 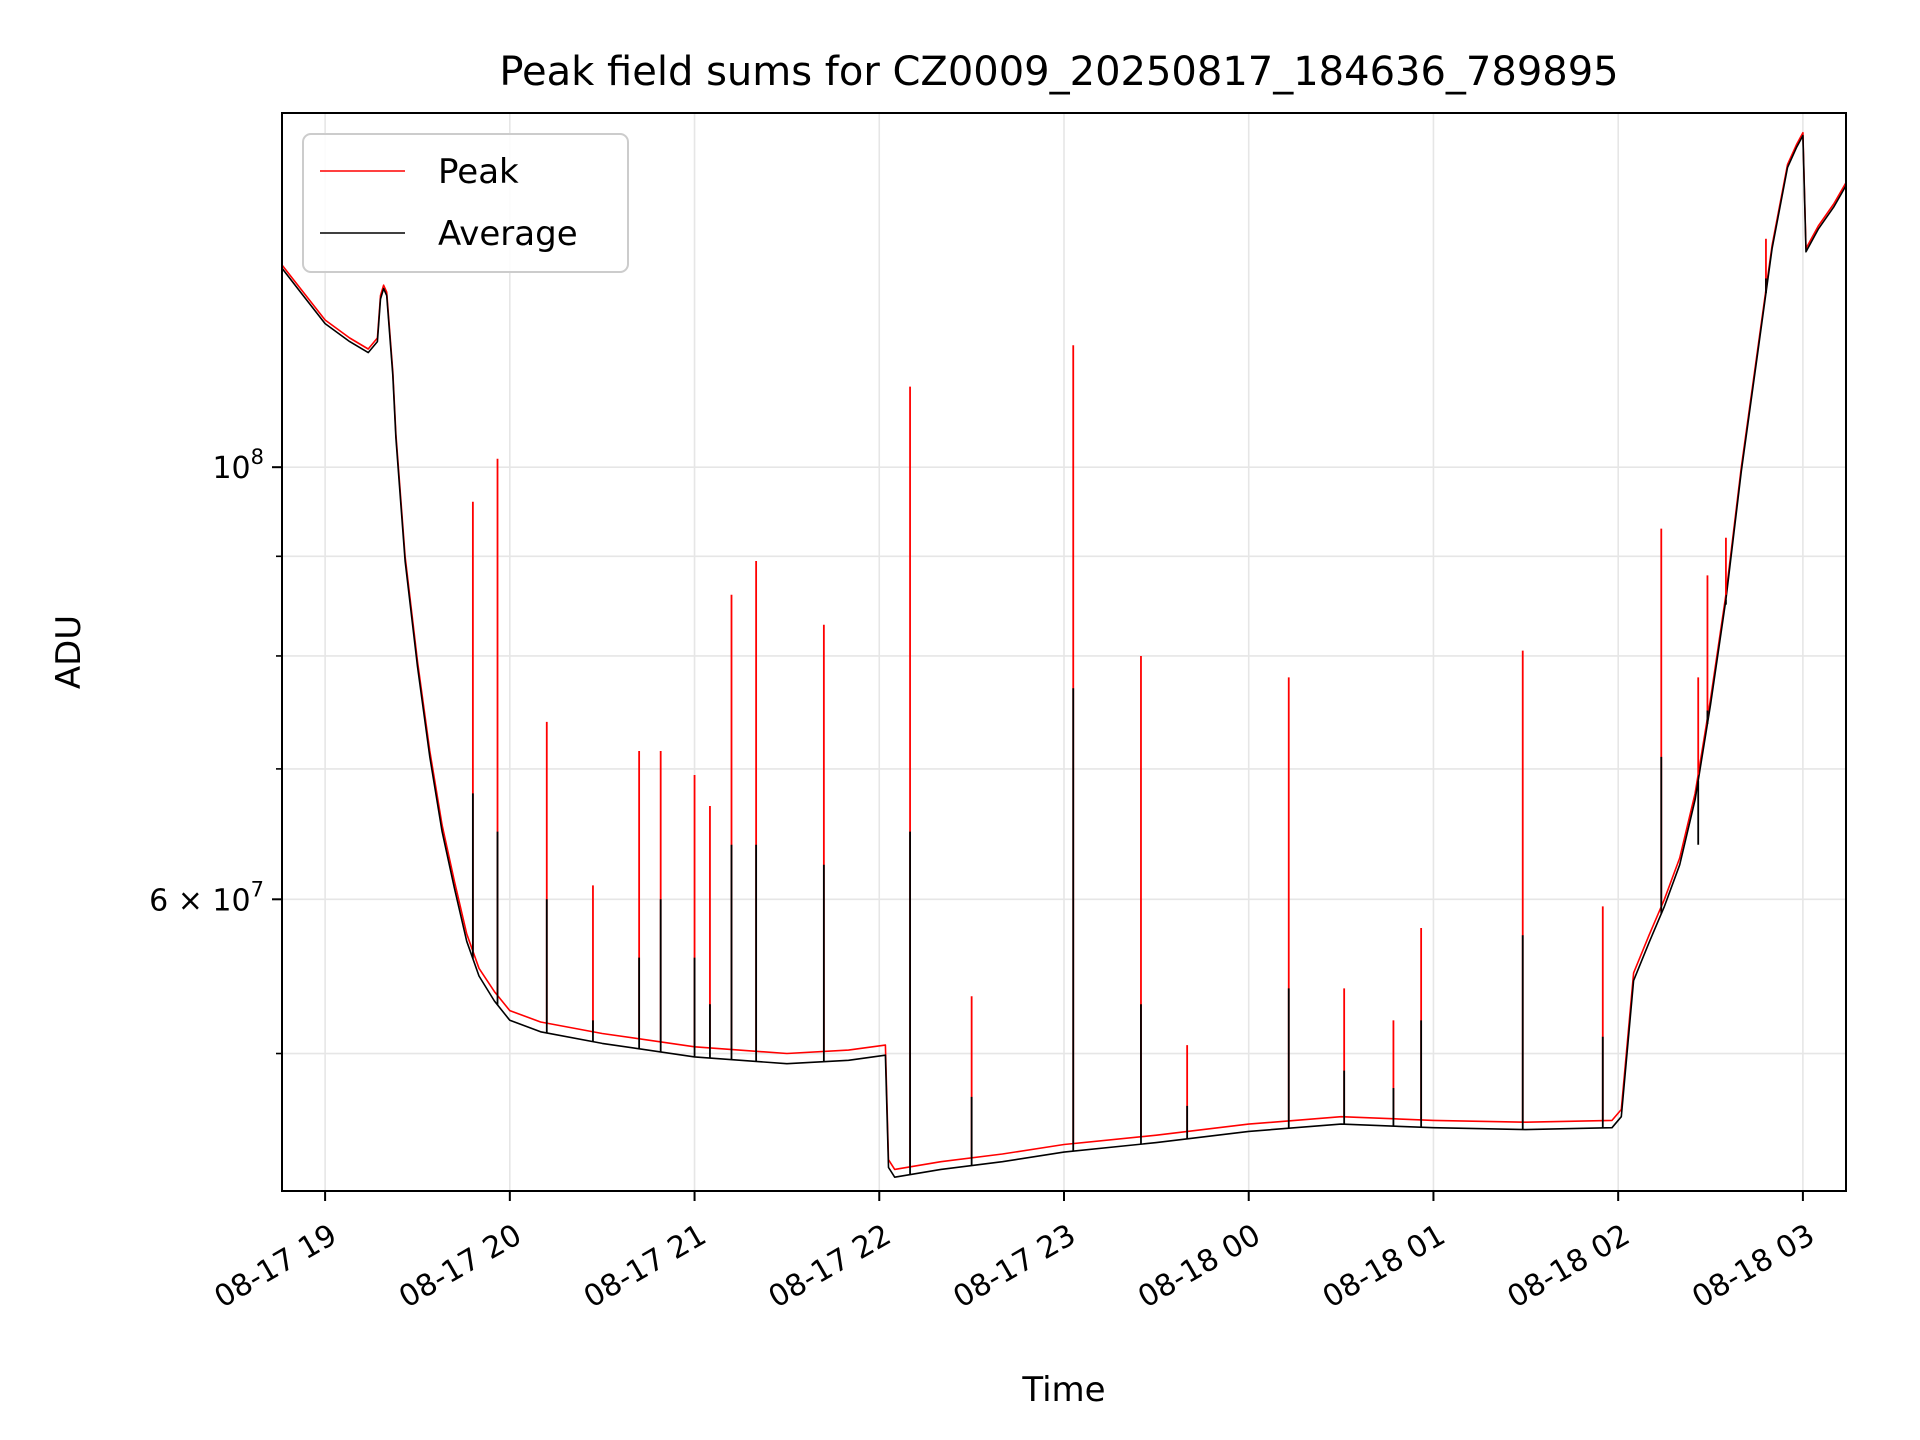 I want to click on legend-label-peak: Peak, so click(x=478, y=172).